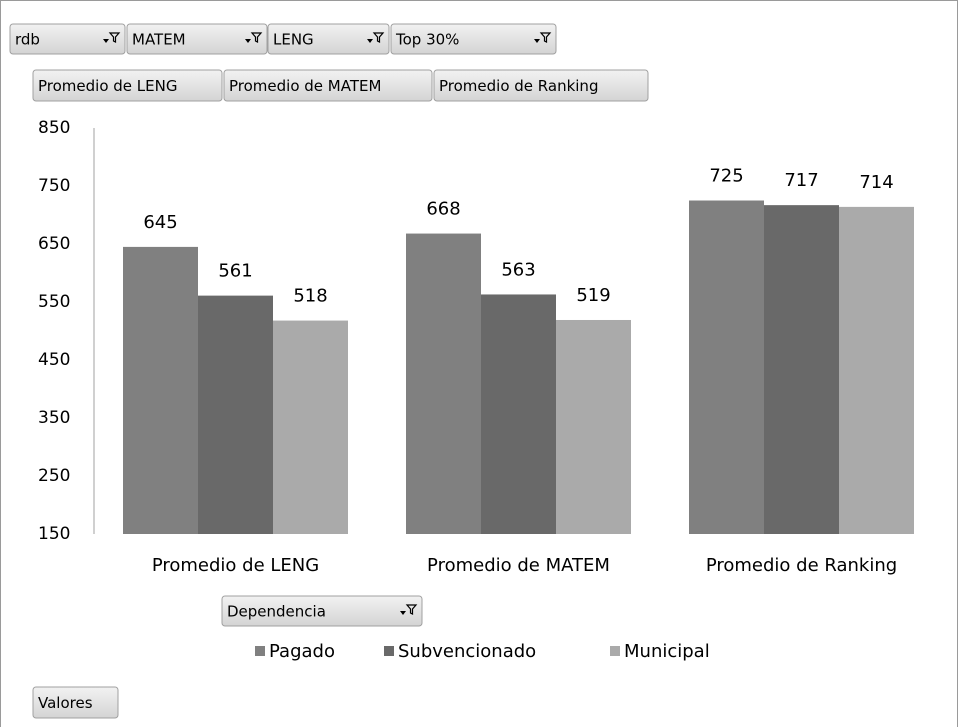  I want to click on button-label: Promedio de LENG, so click(107, 86).